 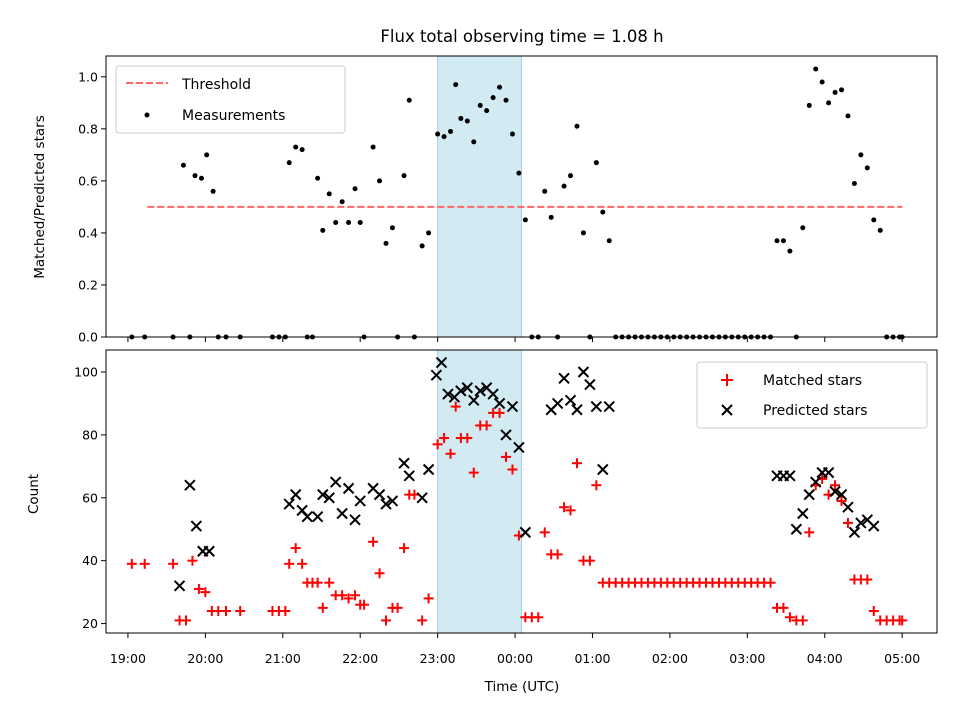 What do you see at coordinates (90, 434) in the screenshot?
I see `y-tick-label: 80` at bounding box center [90, 434].